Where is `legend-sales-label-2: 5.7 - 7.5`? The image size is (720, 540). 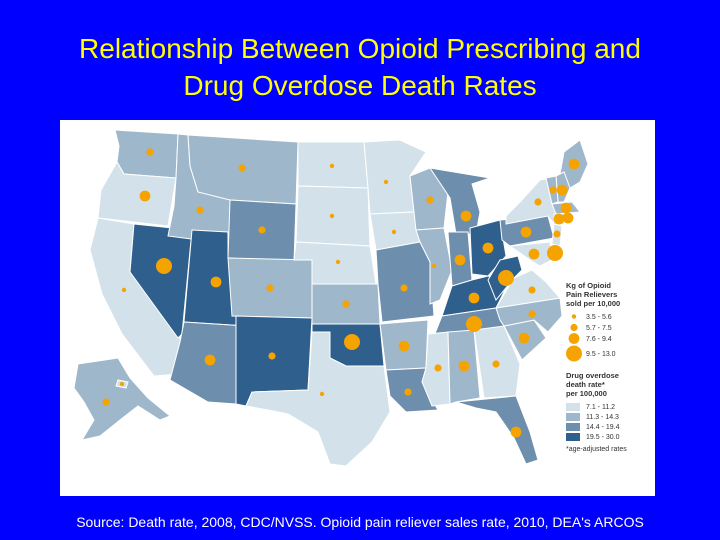 legend-sales-label-2: 5.7 - 7.5 is located at coordinates (599, 328).